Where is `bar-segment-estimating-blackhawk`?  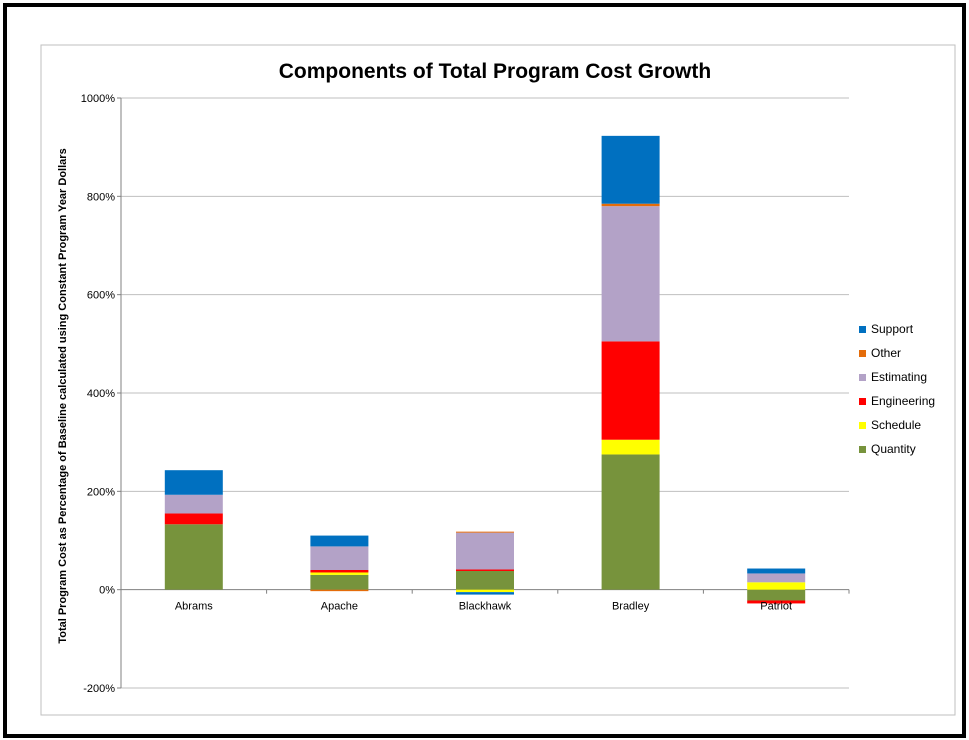
bar-segment-estimating-blackhawk is located at coordinates (485, 551).